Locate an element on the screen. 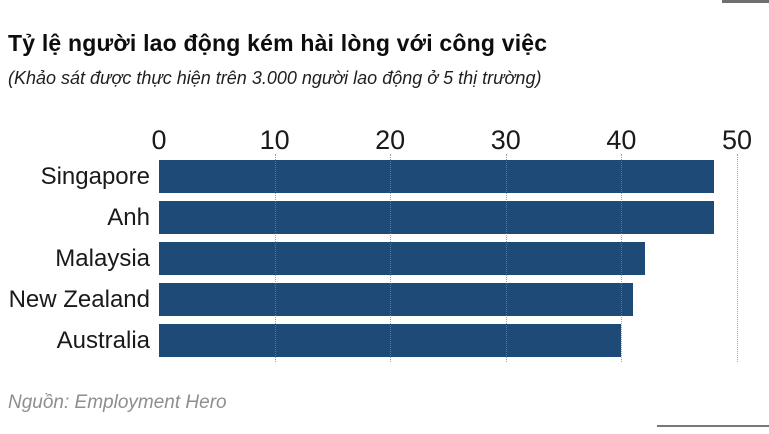 The height and width of the screenshot is (434, 769). category-label-new-zealand: New Zealand is located at coordinates (79, 299).